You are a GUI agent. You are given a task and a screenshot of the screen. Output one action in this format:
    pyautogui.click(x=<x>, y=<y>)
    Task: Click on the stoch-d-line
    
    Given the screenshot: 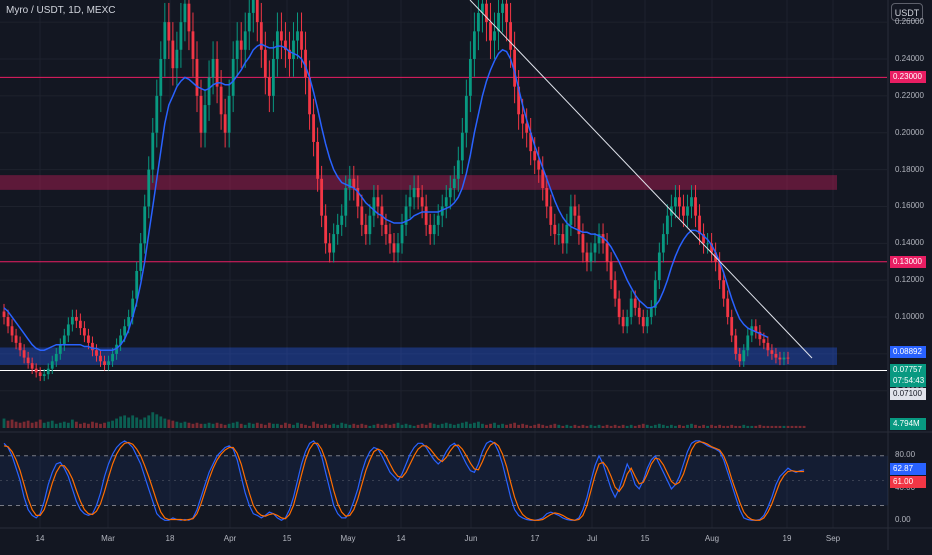 What is the action you would take?
    pyautogui.click(x=404, y=481)
    